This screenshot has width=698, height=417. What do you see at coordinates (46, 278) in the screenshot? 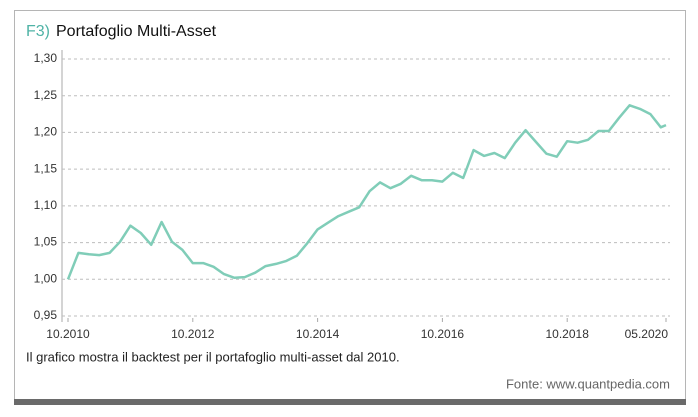
I see `y-tick-label: 1,00` at bounding box center [46, 278].